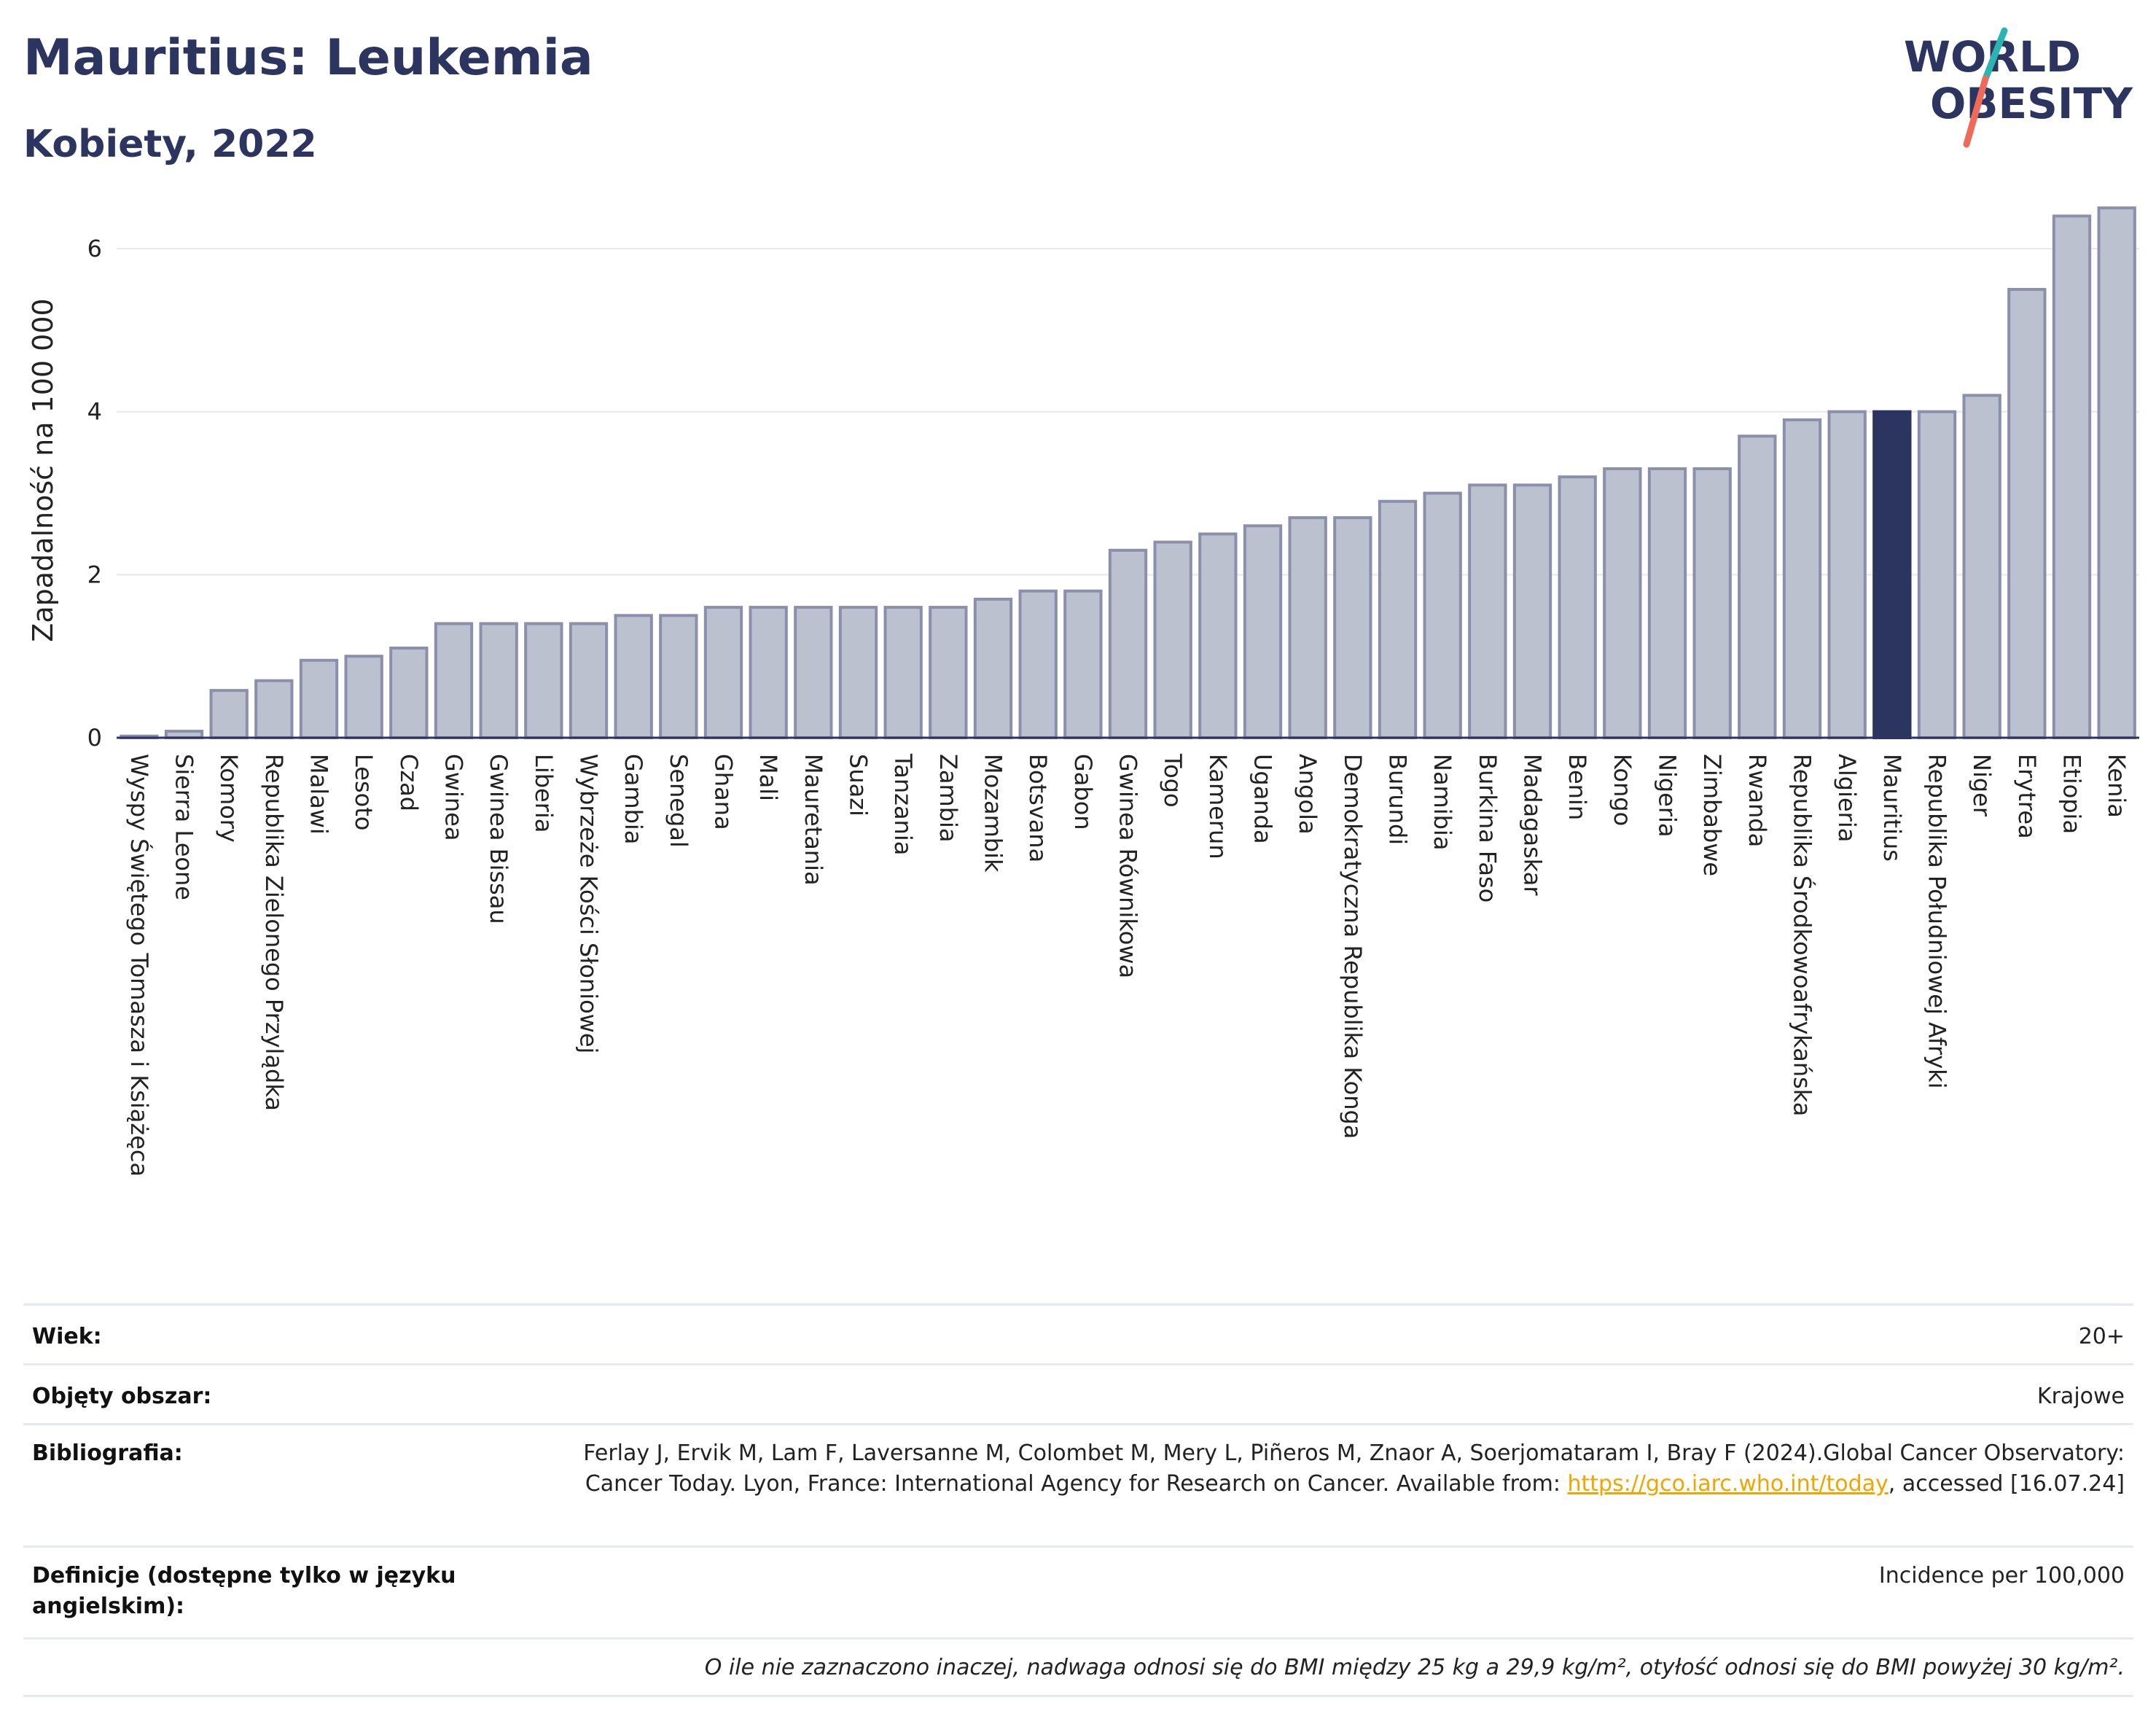  Describe the element at coordinates (1173, 781) in the screenshot. I see `x-tick-label: Togo` at that location.